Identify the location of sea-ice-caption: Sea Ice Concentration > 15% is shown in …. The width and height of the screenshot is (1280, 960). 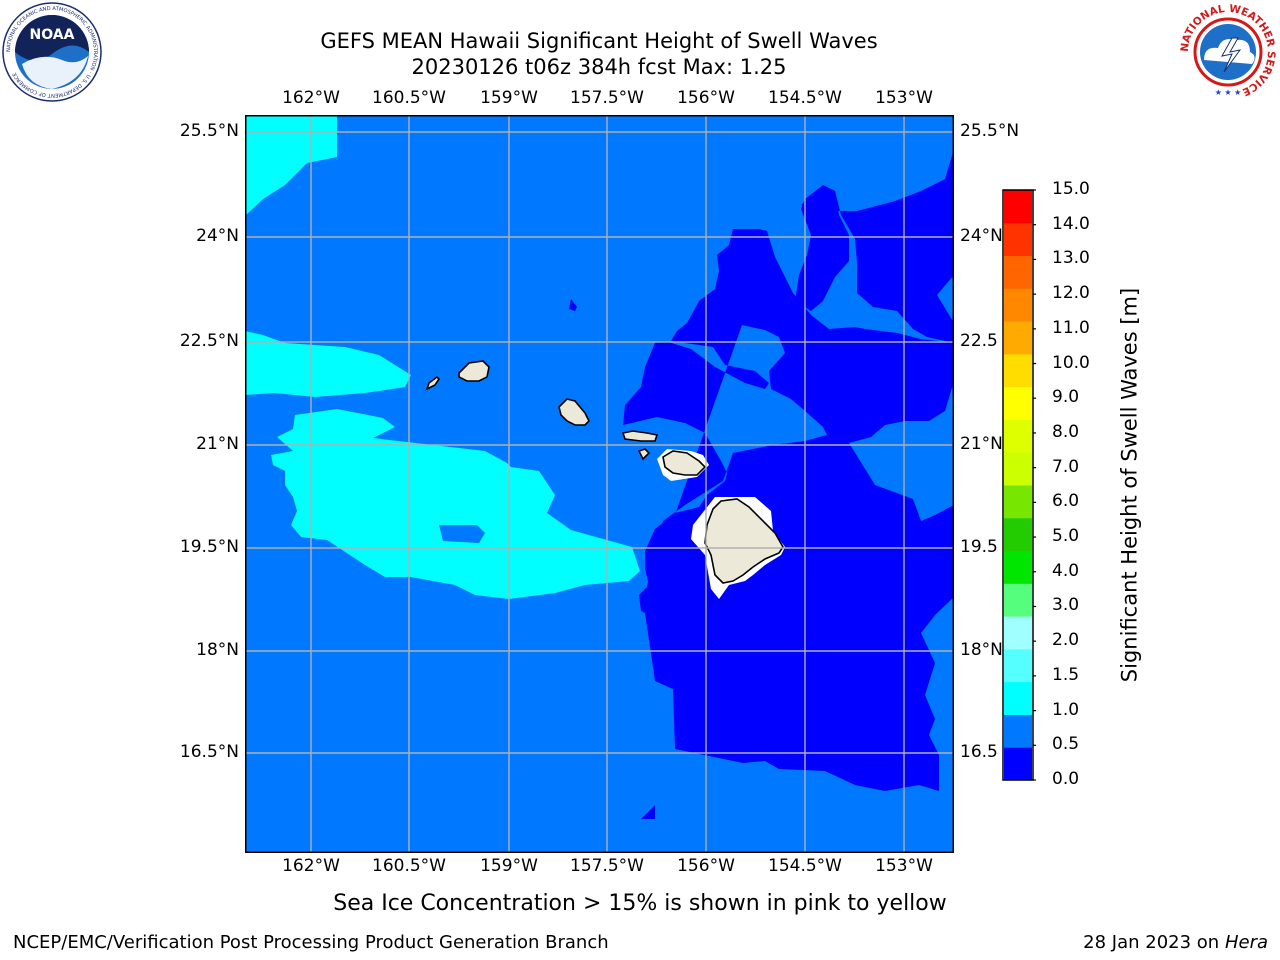
(640, 903).